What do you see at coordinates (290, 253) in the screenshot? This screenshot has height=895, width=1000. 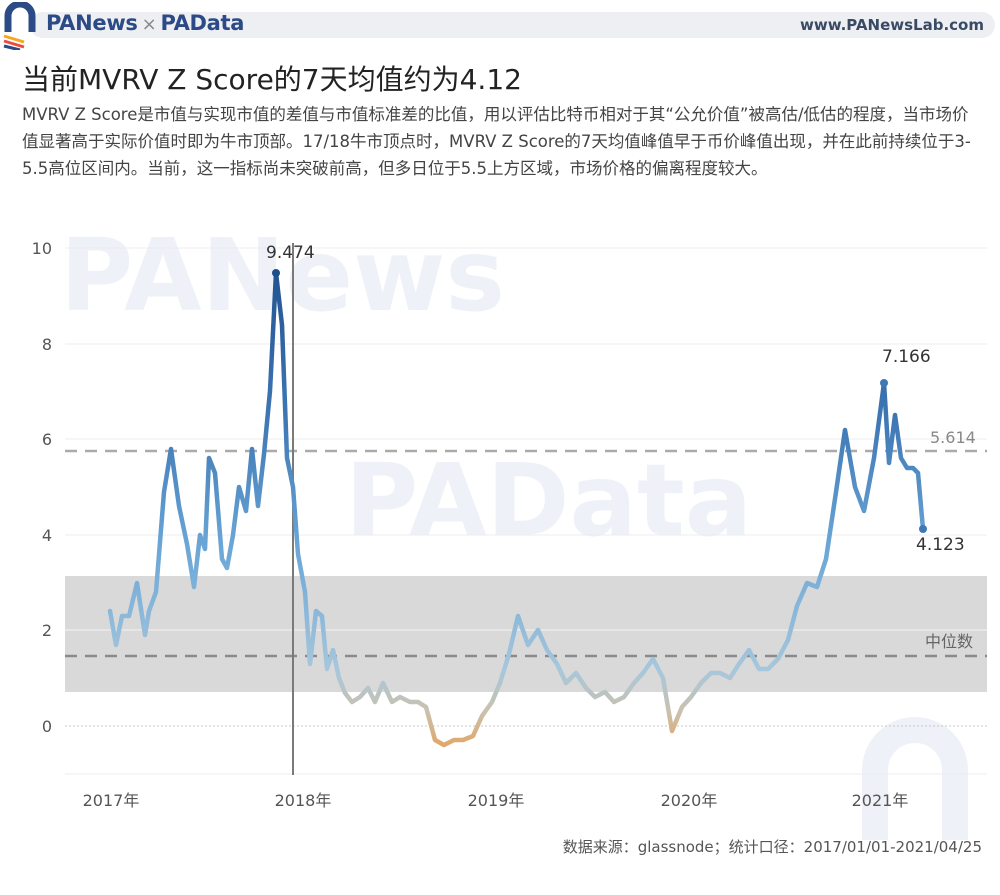 I see `annotation-peak-2017: 9.474` at bounding box center [290, 253].